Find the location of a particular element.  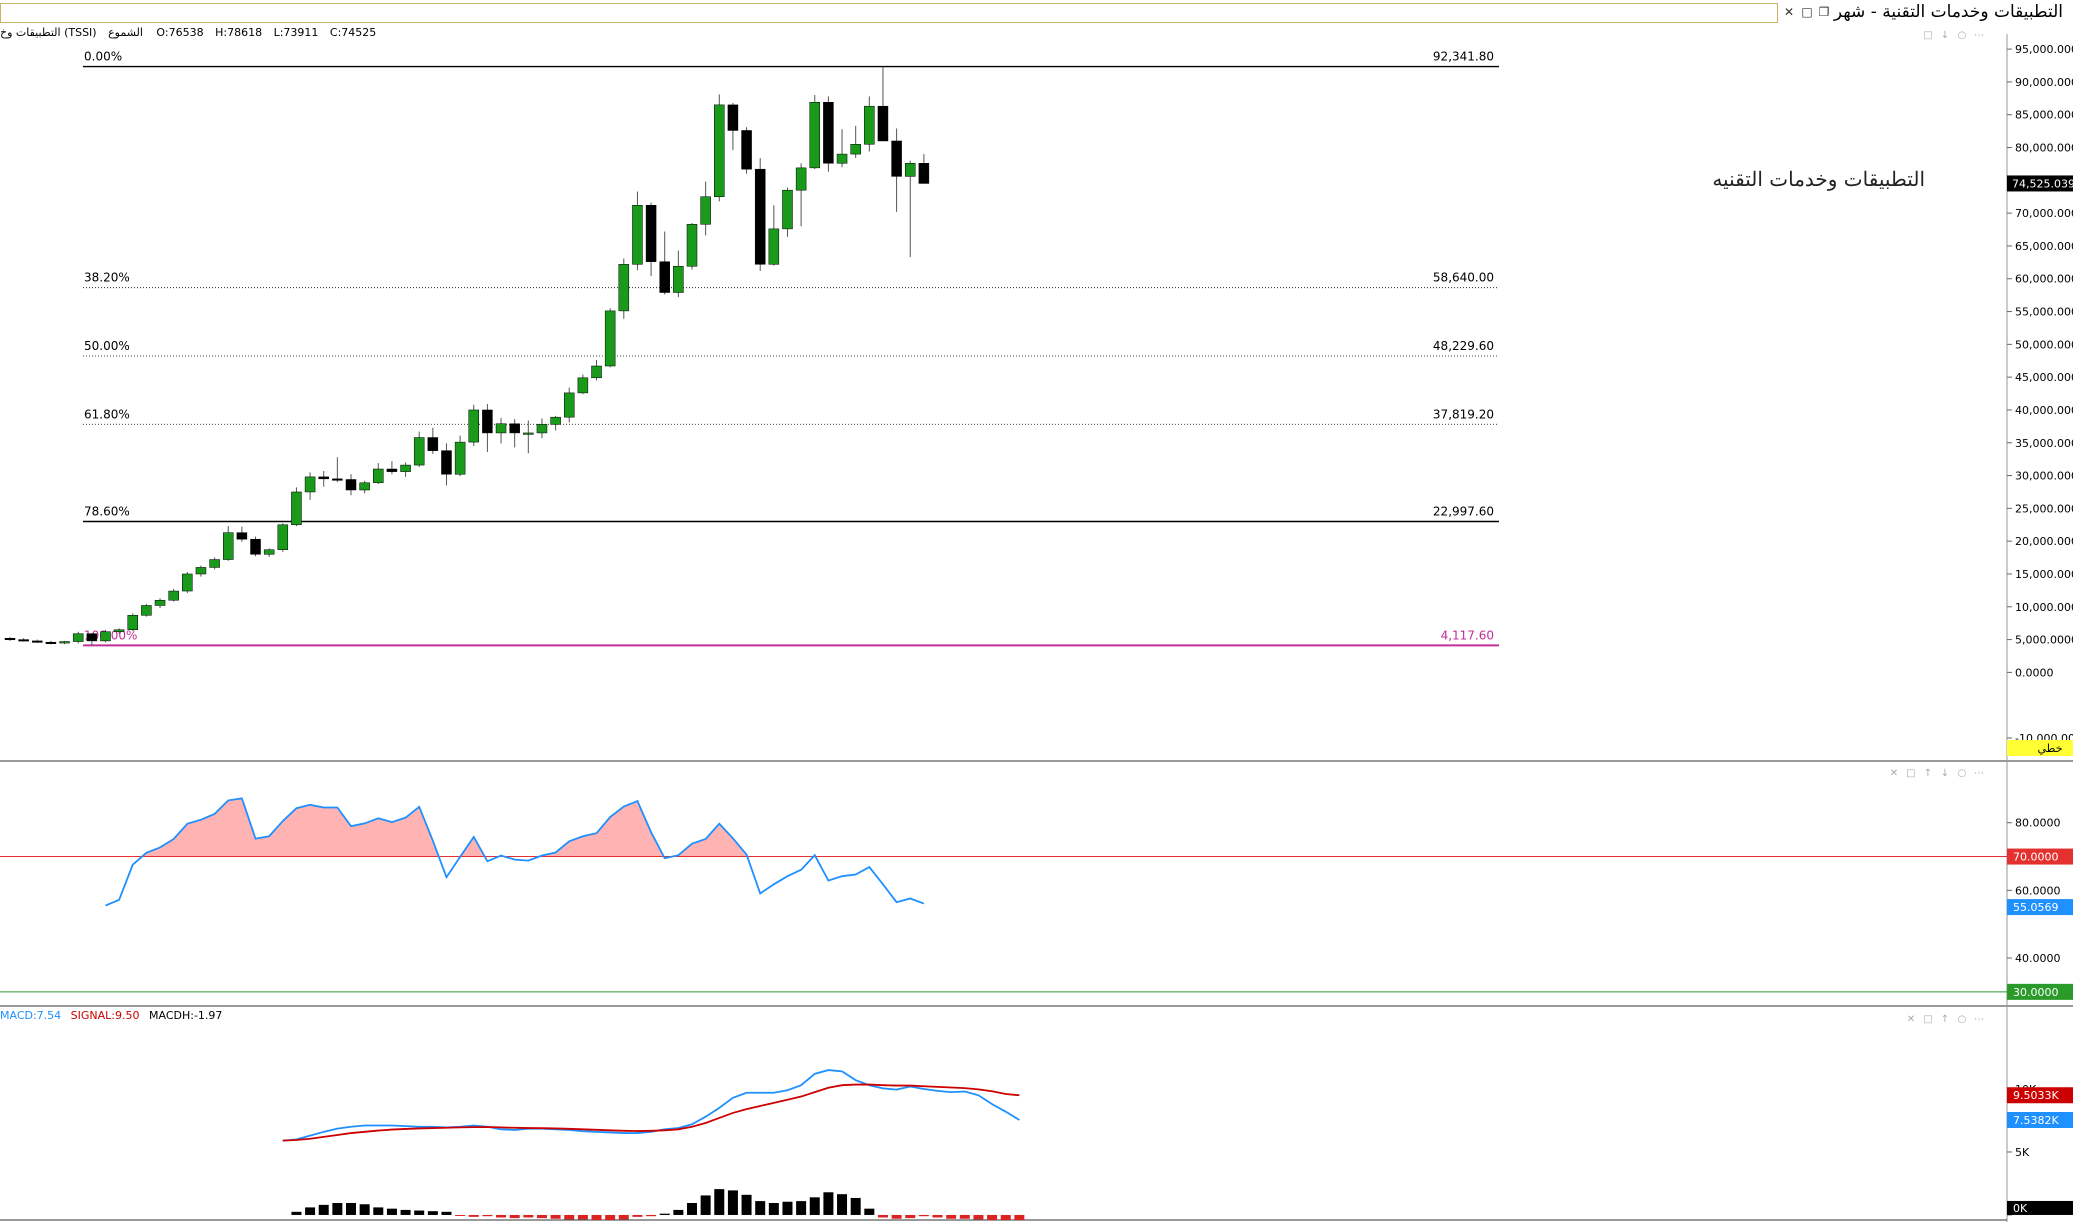

macd-line is located at coordinates (651, 1105).